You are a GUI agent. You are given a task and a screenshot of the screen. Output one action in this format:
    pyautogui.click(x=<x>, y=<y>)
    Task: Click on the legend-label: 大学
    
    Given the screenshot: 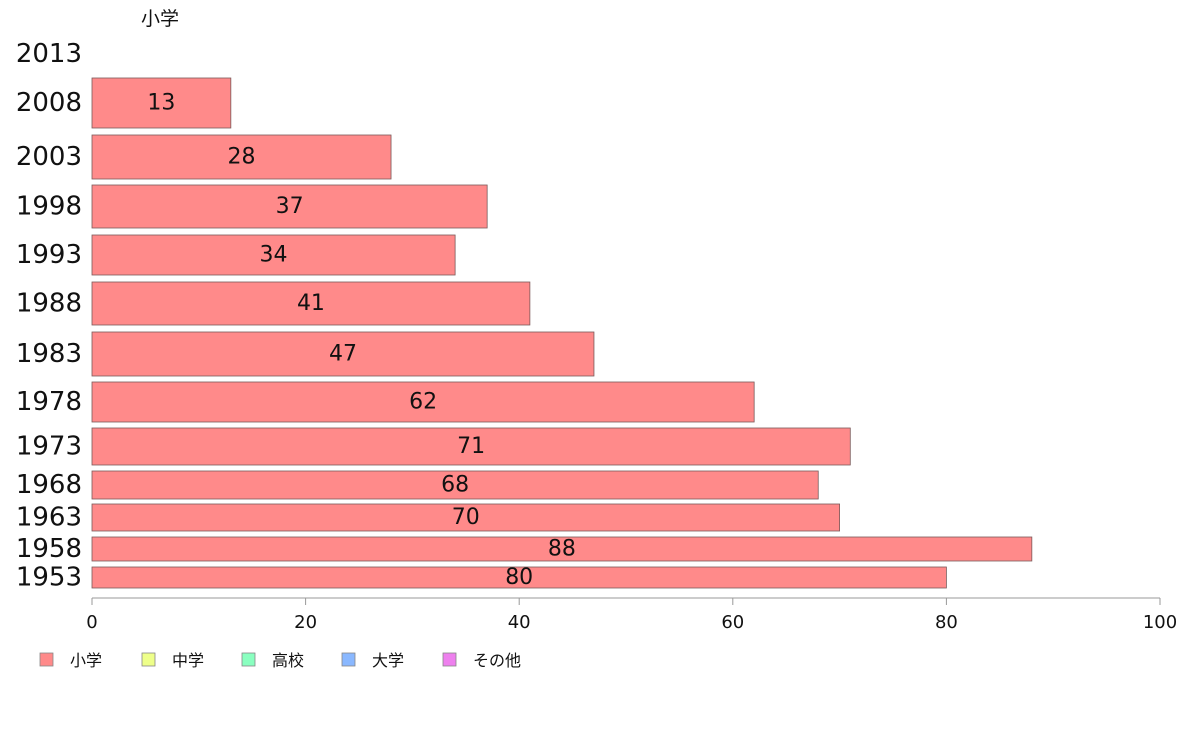 What is the action you would take?
    pyautogui.click(x=388, y=660)
    